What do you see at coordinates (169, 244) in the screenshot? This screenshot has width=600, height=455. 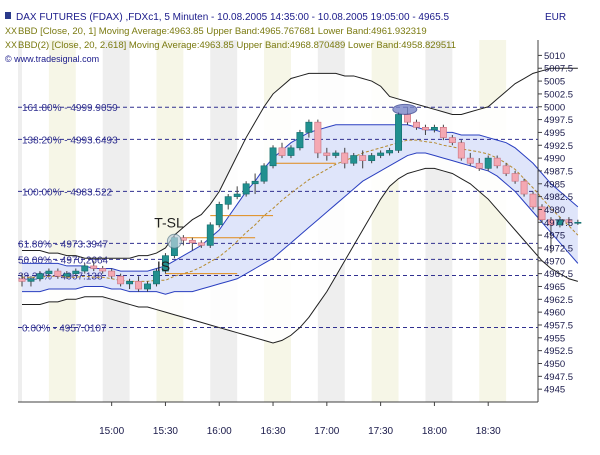 I see `annotations: T-SL IS` at bounding box center [169, 244].